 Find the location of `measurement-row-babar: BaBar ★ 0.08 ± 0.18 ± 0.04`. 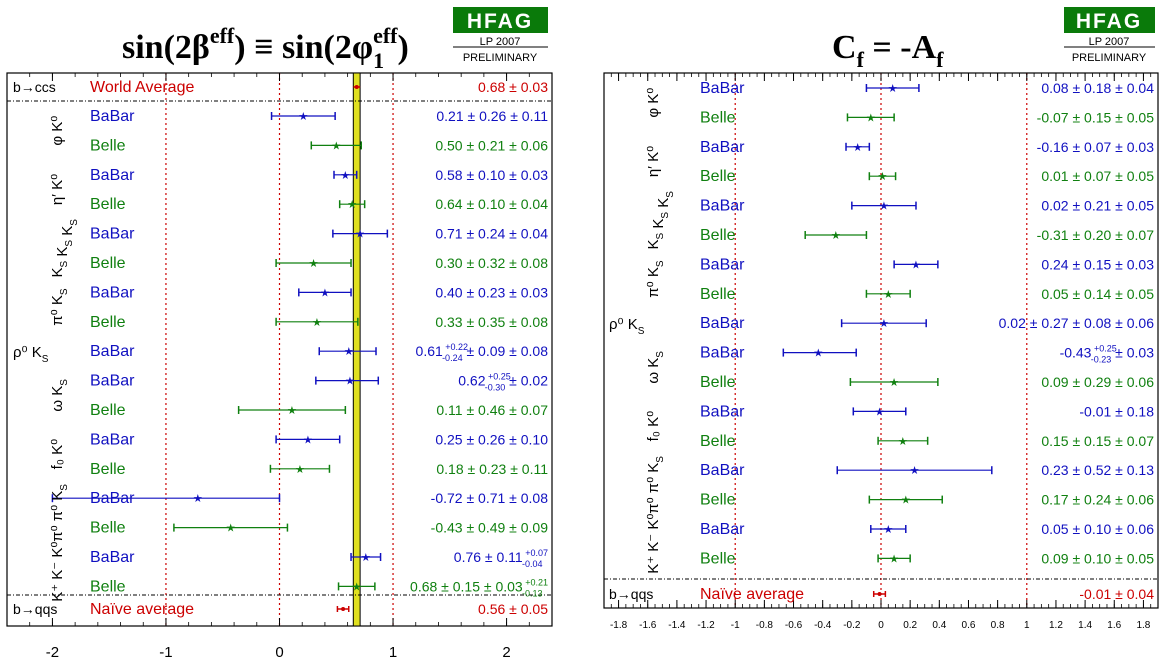

measurement-row-babar: BaBar ★ 0.08 ± 0.18 ± 0.04 is located at coordinates (927, 88).